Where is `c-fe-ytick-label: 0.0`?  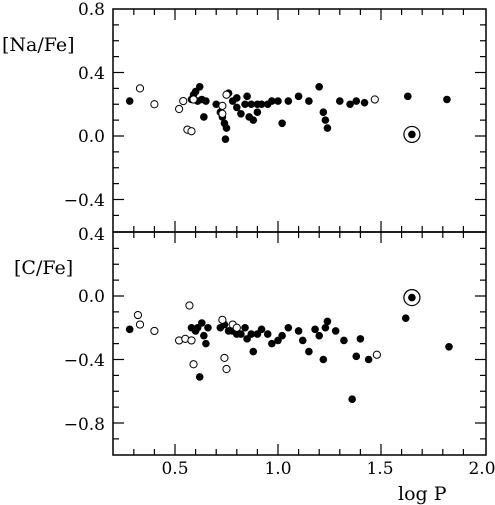 c-fe-ytick-label: 0.0 is located at coordinates (91, 297).